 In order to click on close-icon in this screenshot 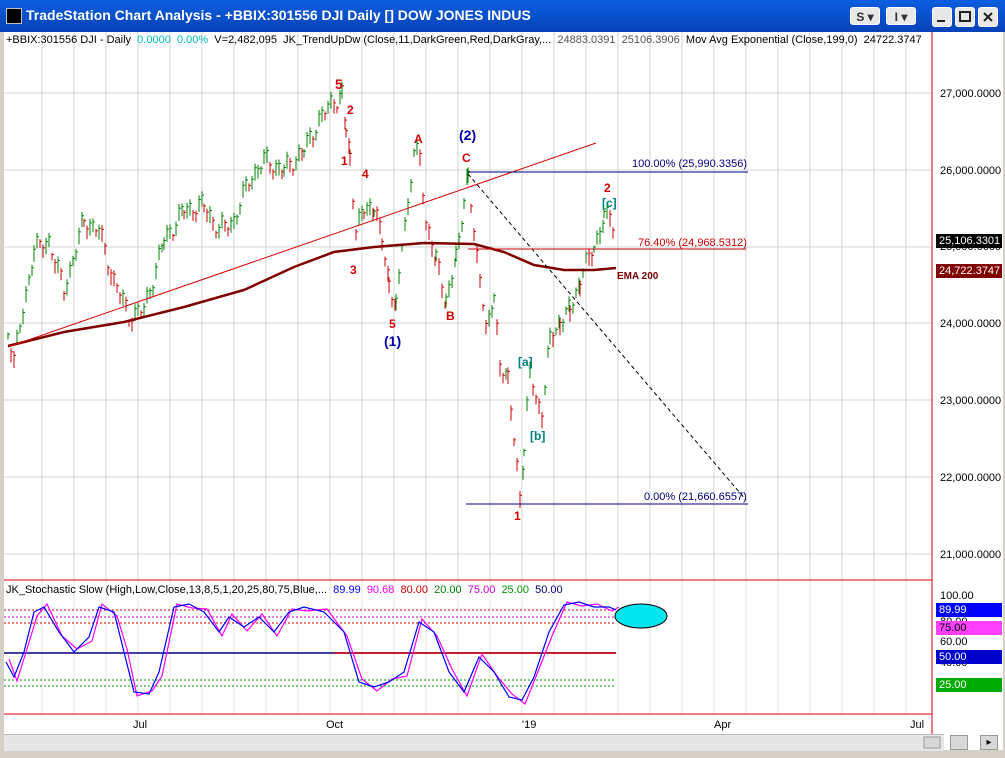, I will do `click(988, 17)`.